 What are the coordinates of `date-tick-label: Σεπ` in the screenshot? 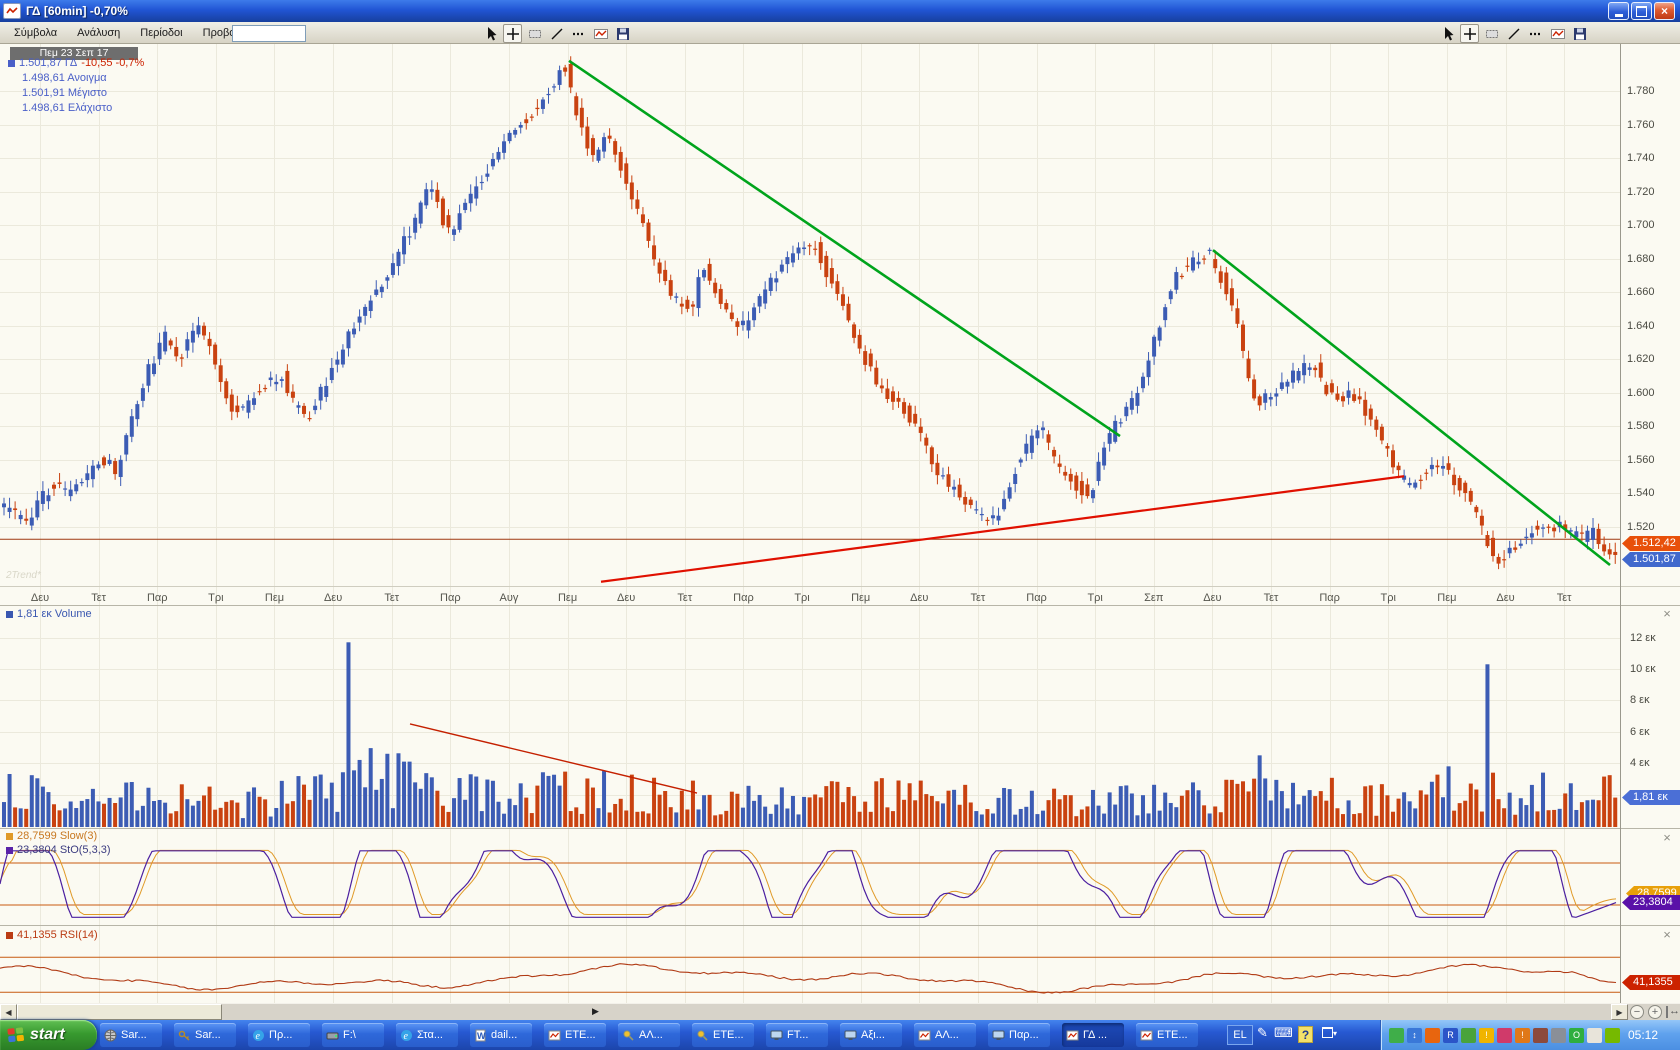 It's located at (1154, 598).